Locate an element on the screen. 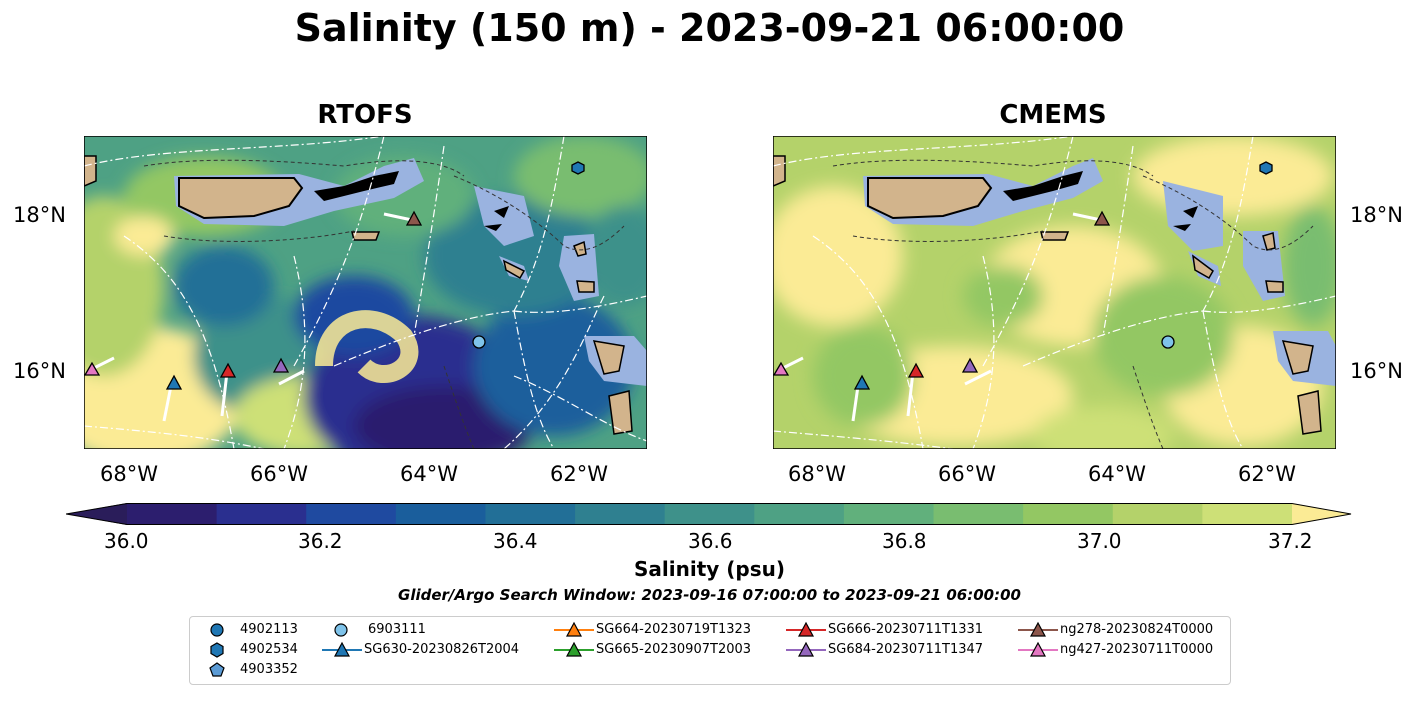 This screenshot has width=1419, height=702. colorbar-over-arrow is located at coordinates (1322, 514).